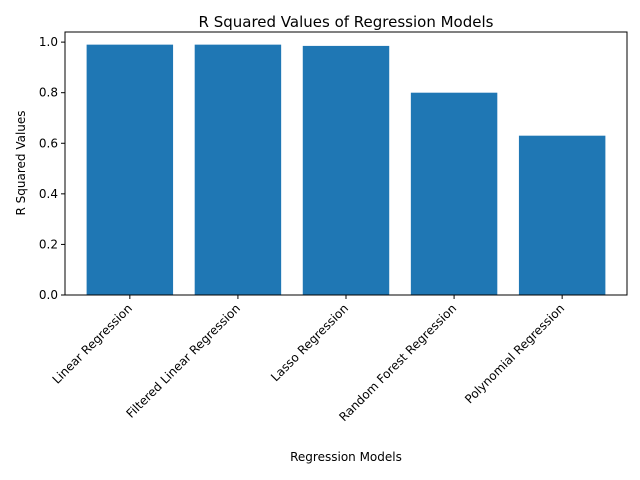  Describe the element at coordinates (48, 42) in the screenshot. I see `y-tick-label-5: 1.0` at that location.